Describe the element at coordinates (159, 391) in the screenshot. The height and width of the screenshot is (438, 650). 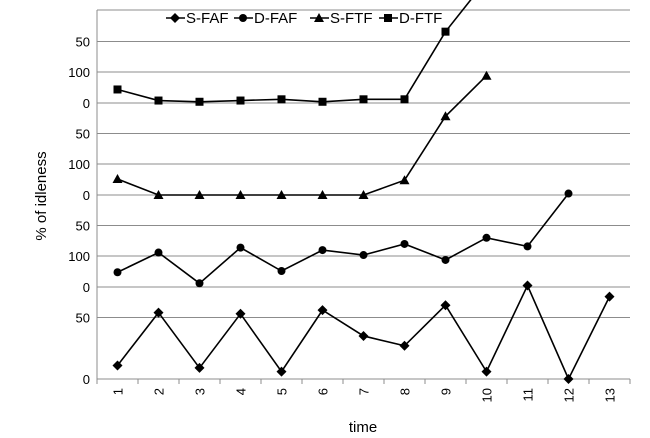
I see `x-tick-label: 2` at that location.